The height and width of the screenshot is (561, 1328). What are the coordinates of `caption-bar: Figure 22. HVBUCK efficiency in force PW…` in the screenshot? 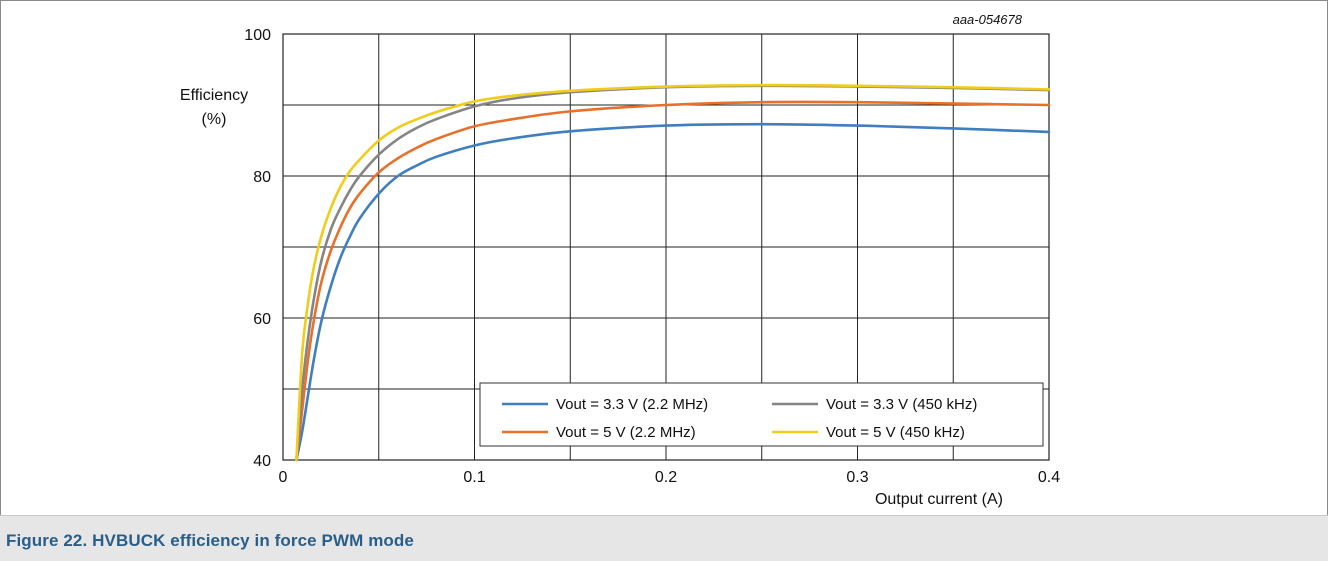 It's located at (664, 538).